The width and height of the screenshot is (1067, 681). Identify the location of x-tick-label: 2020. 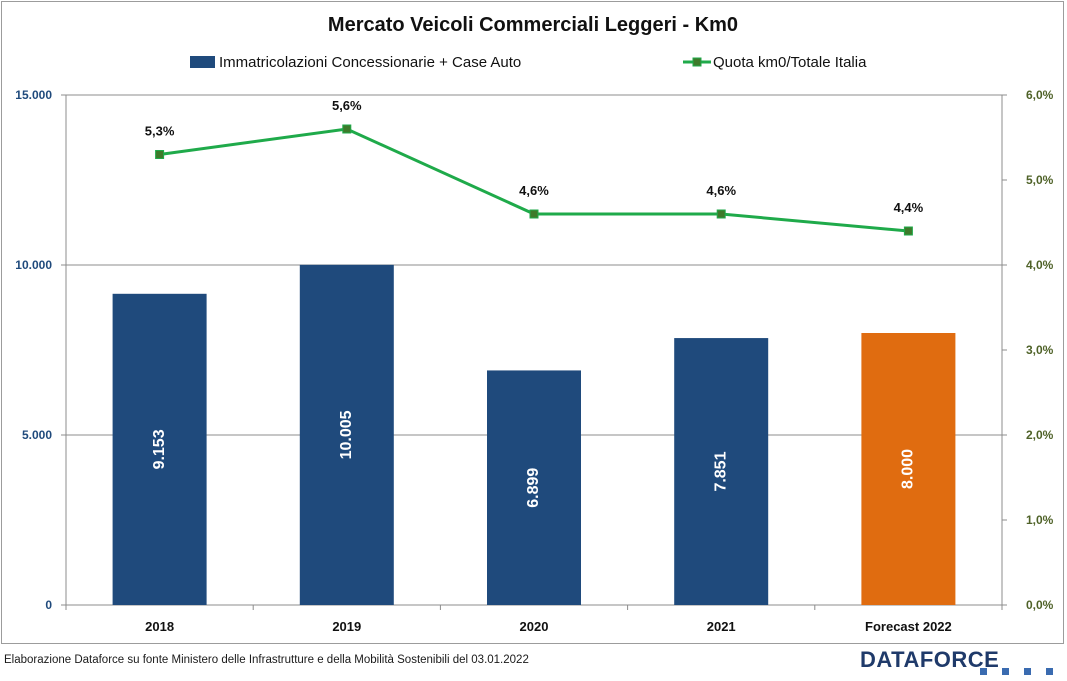
(534, 626).